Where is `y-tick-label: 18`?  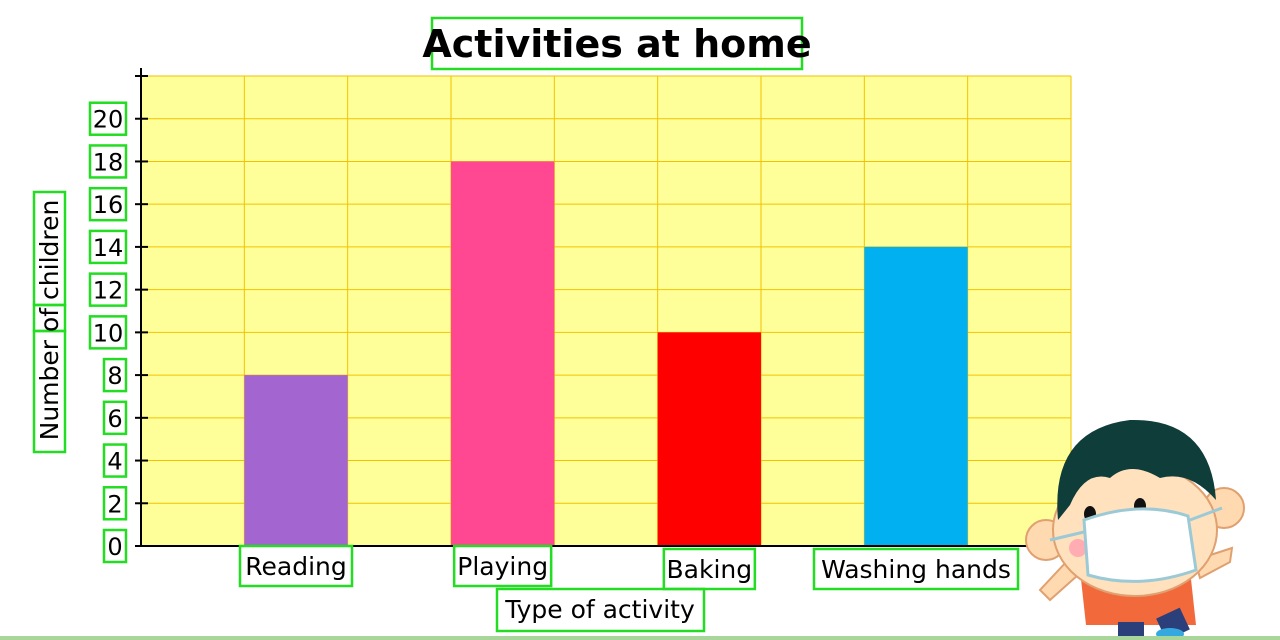 y-tick-label: 18 is located at coordinates (108, 162).